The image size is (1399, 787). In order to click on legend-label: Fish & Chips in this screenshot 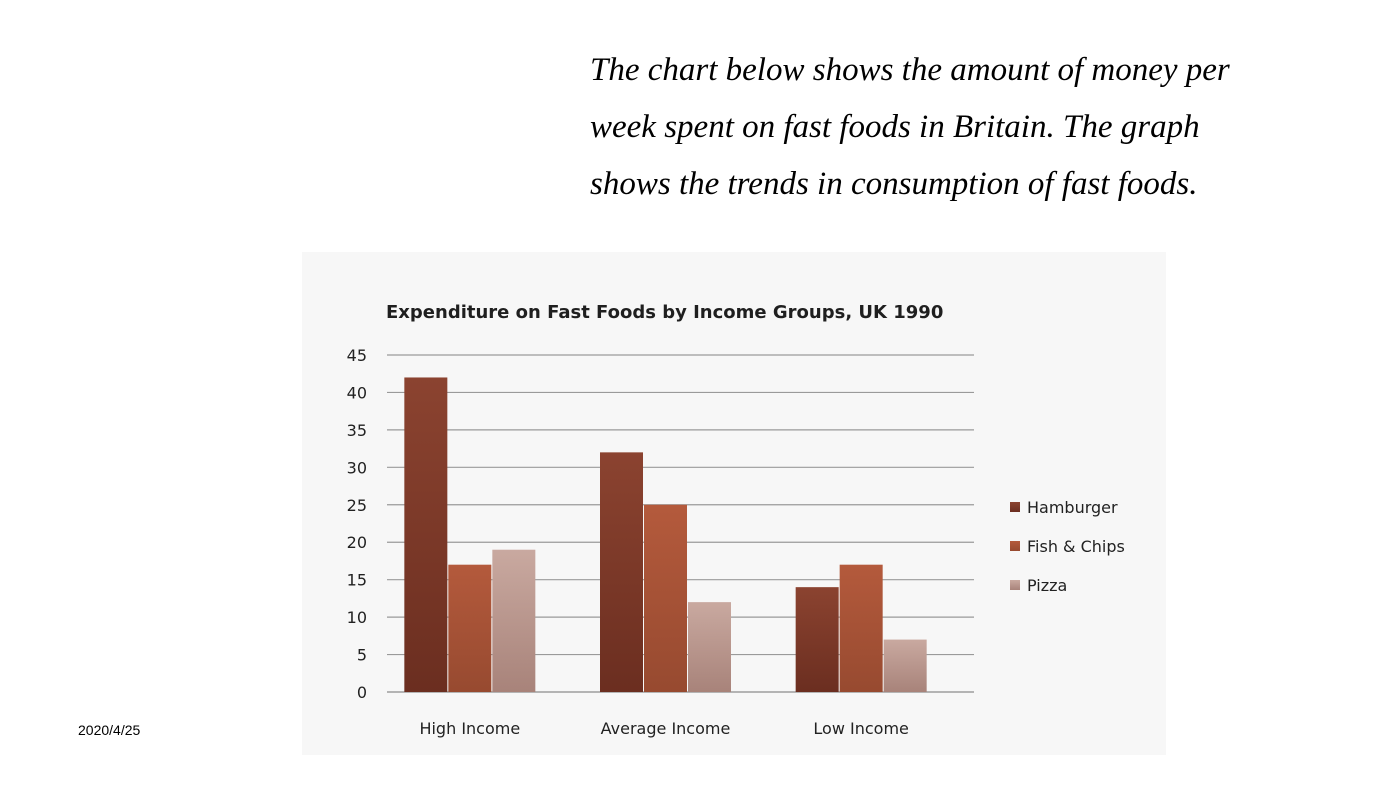, I will do `click(1076, 546)`.